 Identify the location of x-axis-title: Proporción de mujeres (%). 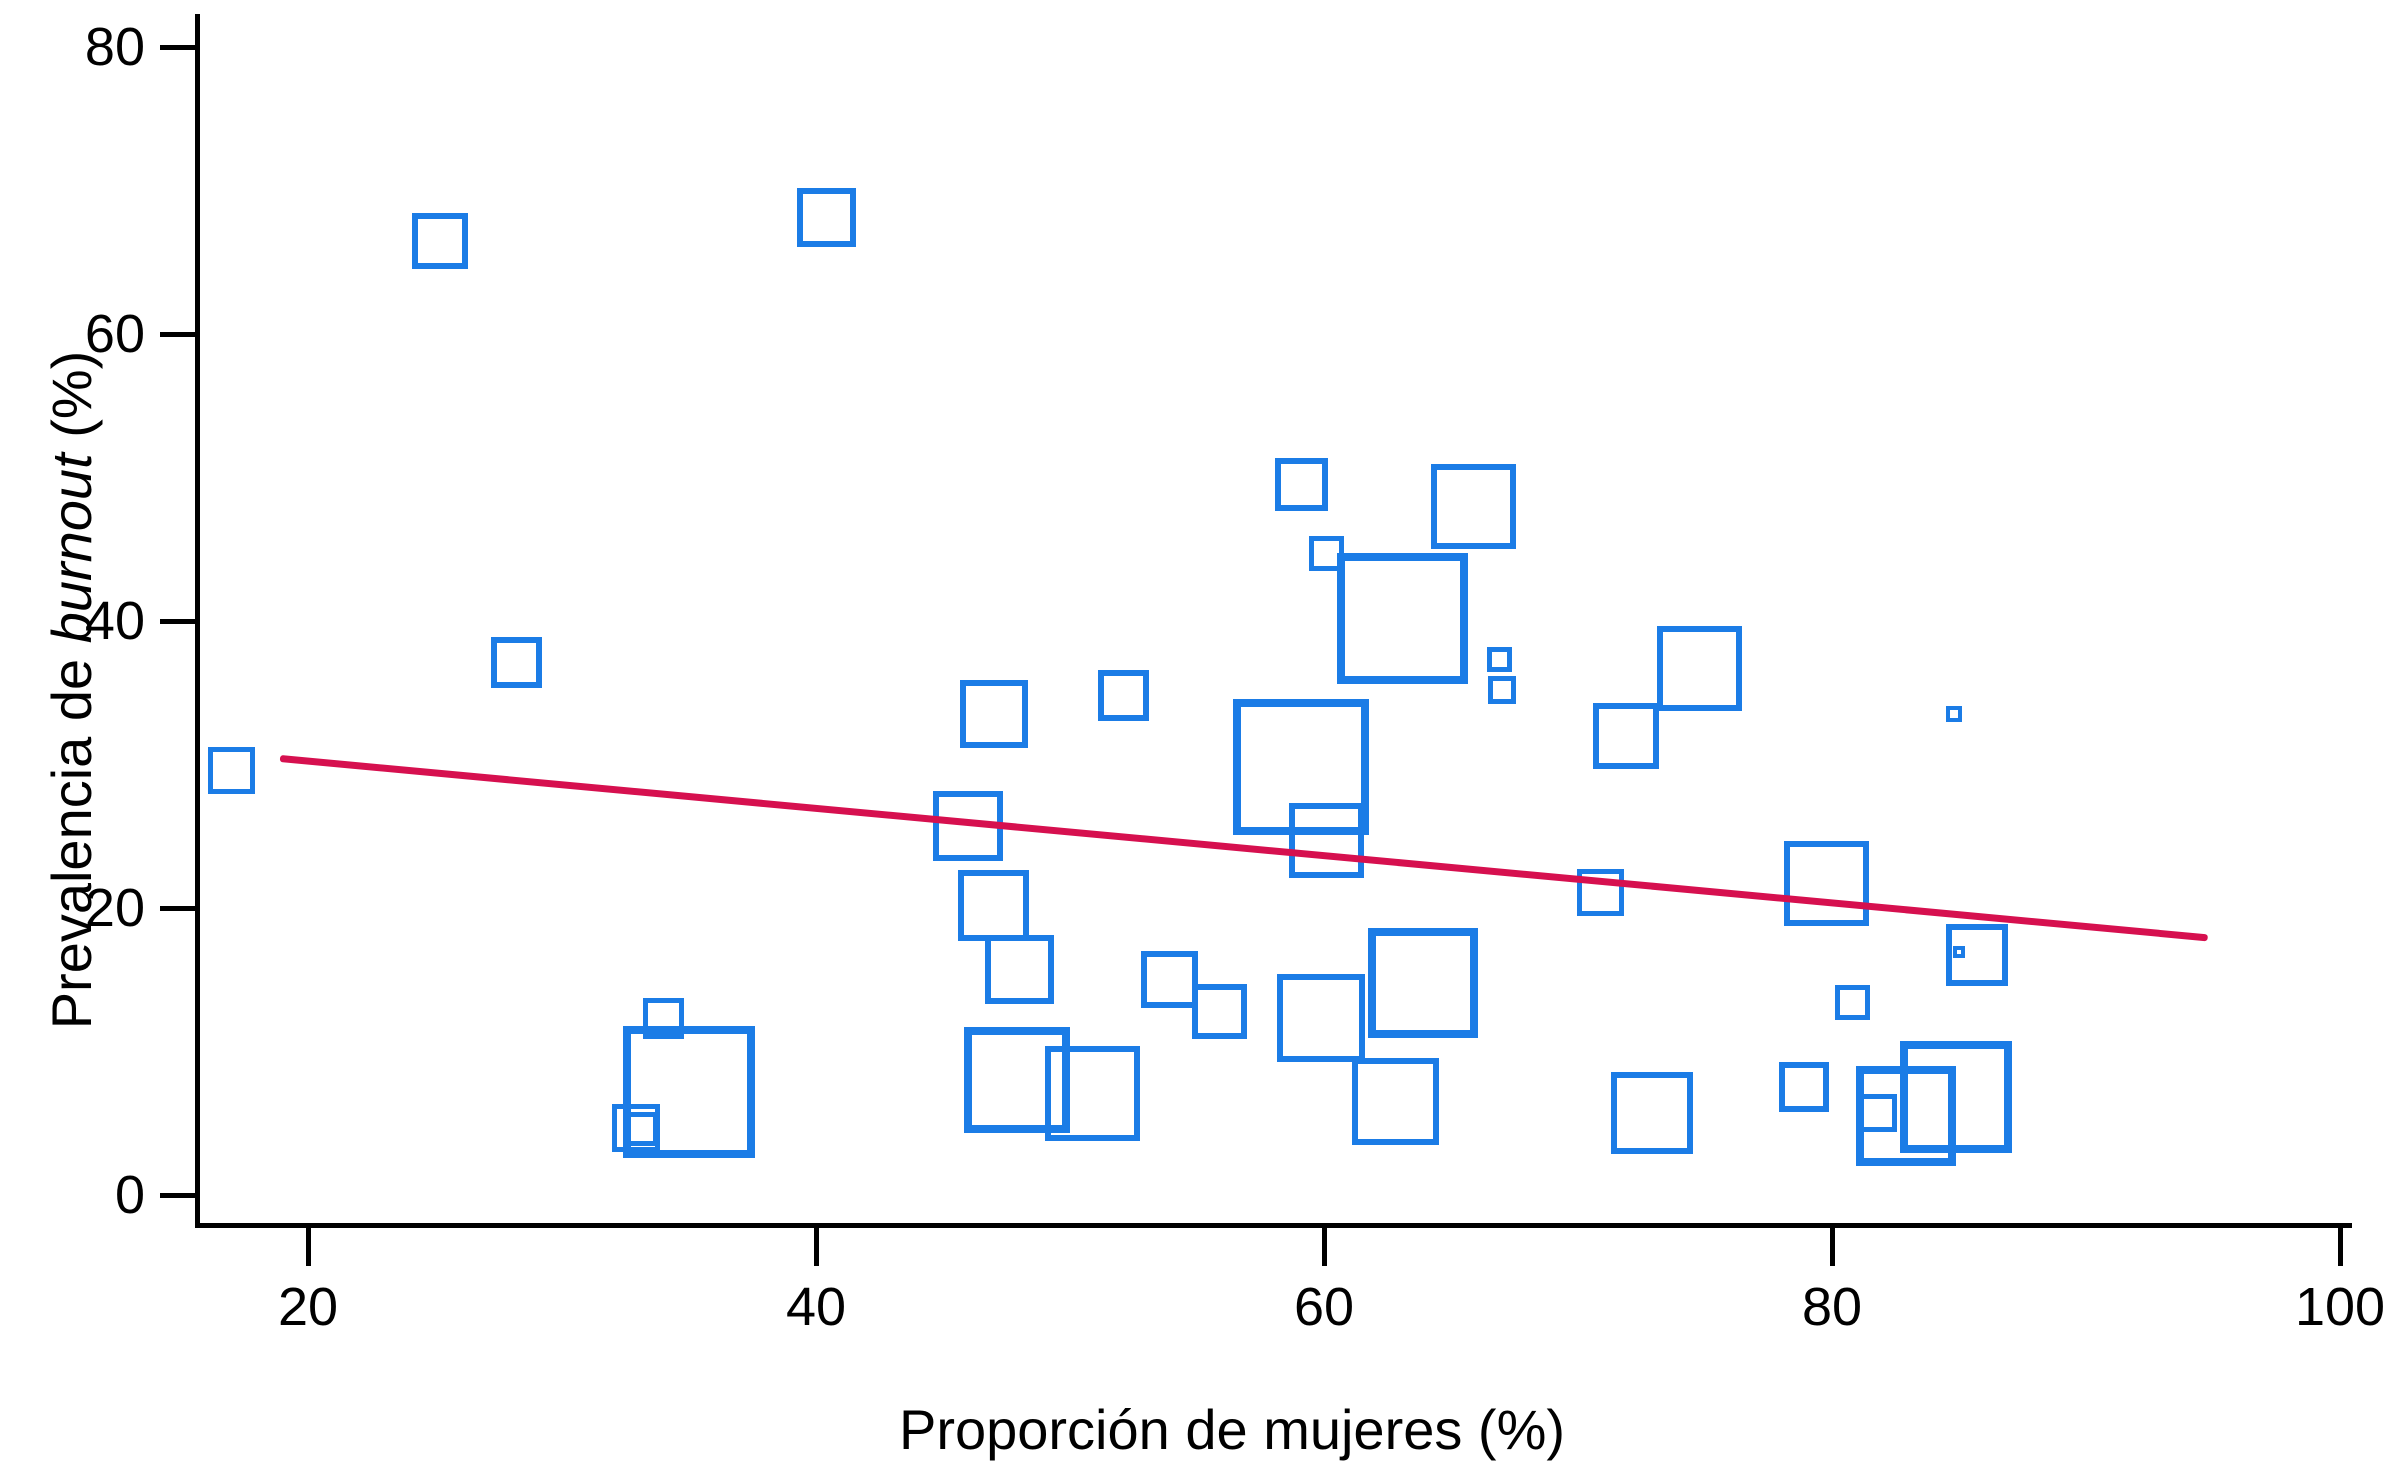
(1232, 1429).